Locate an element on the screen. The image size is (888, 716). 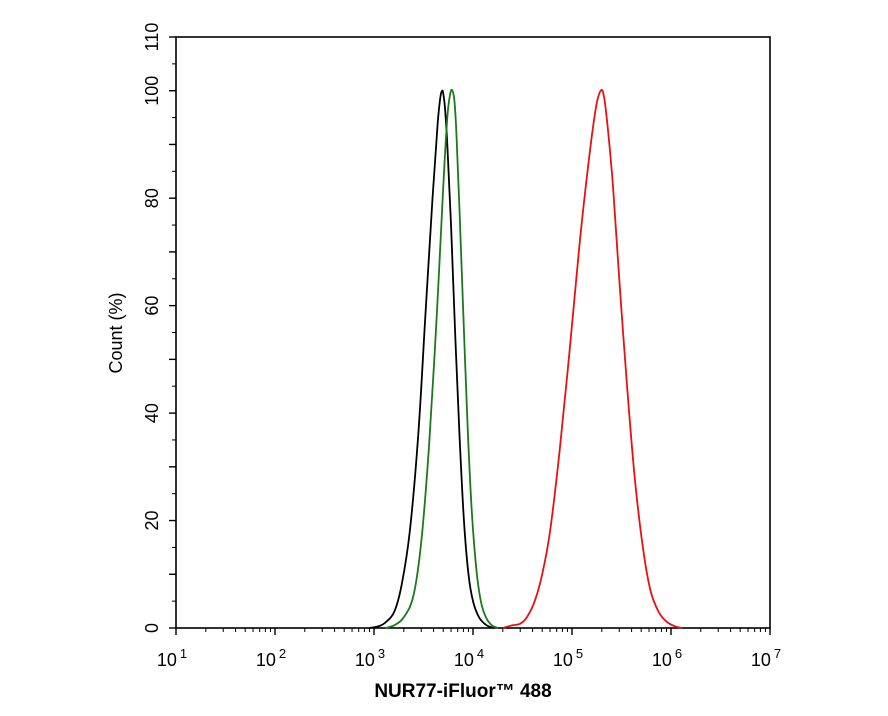
x-tick-exponent: 1 is located at coordinates (183, 653).